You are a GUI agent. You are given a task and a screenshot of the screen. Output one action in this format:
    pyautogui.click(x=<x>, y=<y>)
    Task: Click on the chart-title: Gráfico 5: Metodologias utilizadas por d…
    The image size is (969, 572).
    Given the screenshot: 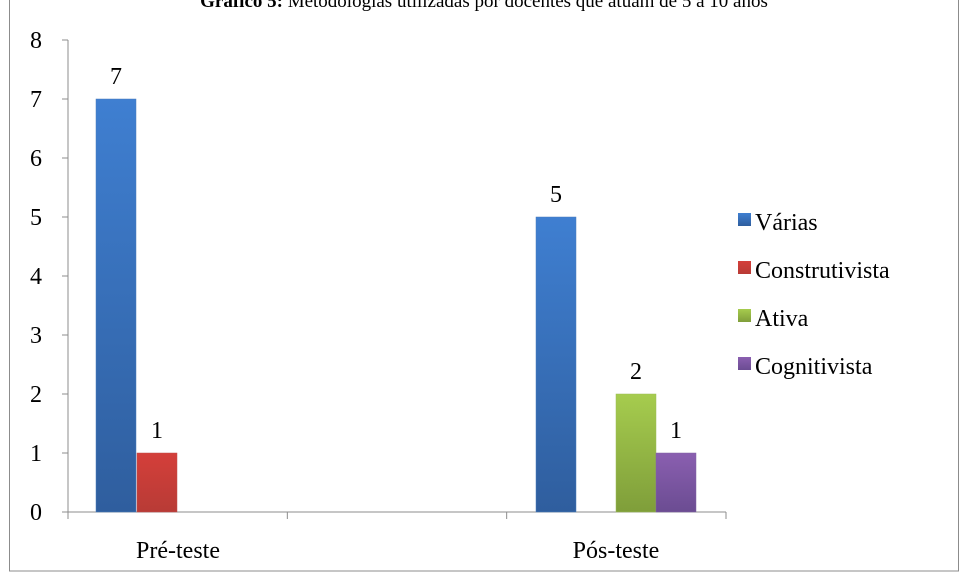 What is the action you would take?
    pyautogui.click(x=484, y=6)
    